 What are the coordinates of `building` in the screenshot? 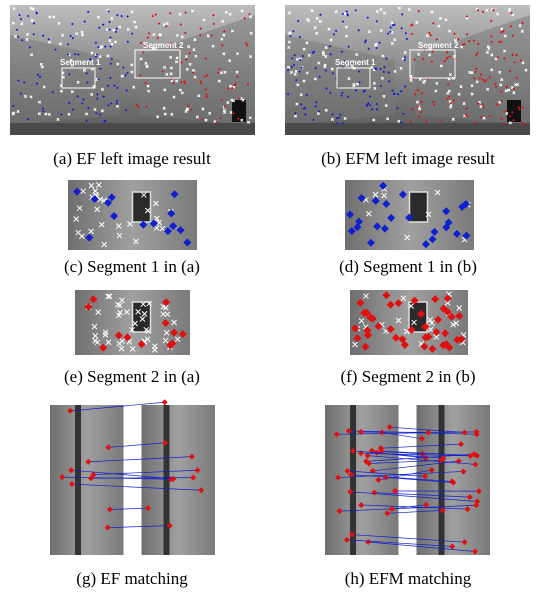 It's located at (407, 70).